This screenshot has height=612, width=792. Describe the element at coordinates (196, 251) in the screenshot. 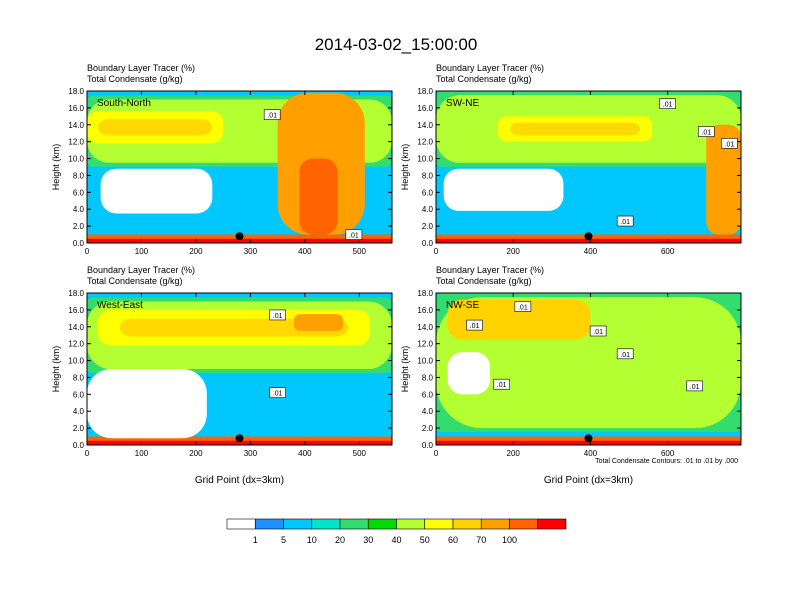

I see `x-tick-label: 200` at that location.